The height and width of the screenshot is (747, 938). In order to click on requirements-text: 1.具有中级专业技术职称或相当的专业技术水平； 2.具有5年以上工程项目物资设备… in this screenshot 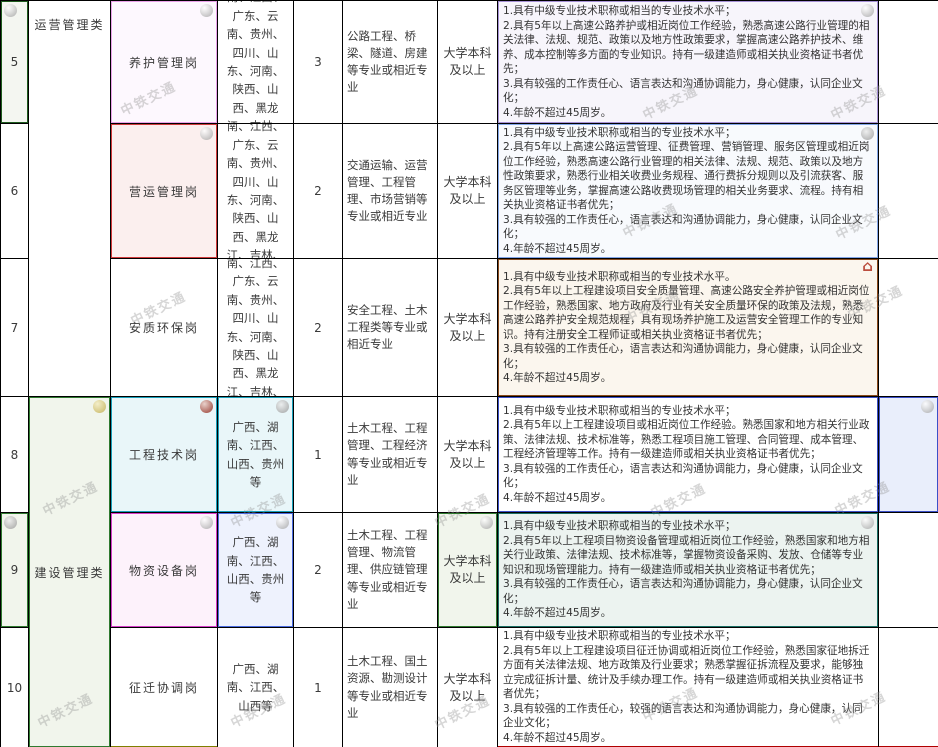, I will do `click(686, 570)`.